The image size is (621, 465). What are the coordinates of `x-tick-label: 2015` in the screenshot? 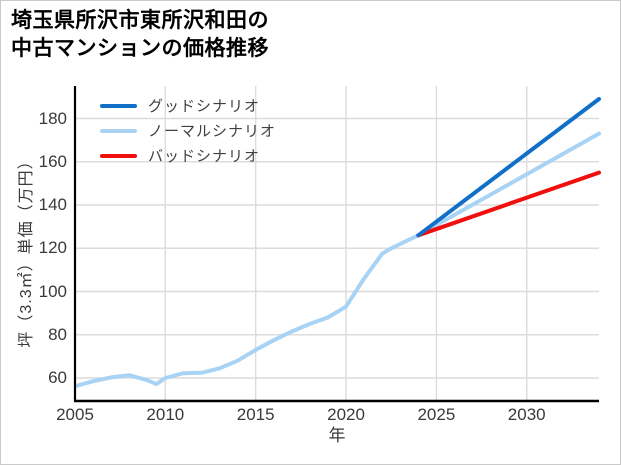 It's located at (255, 414).